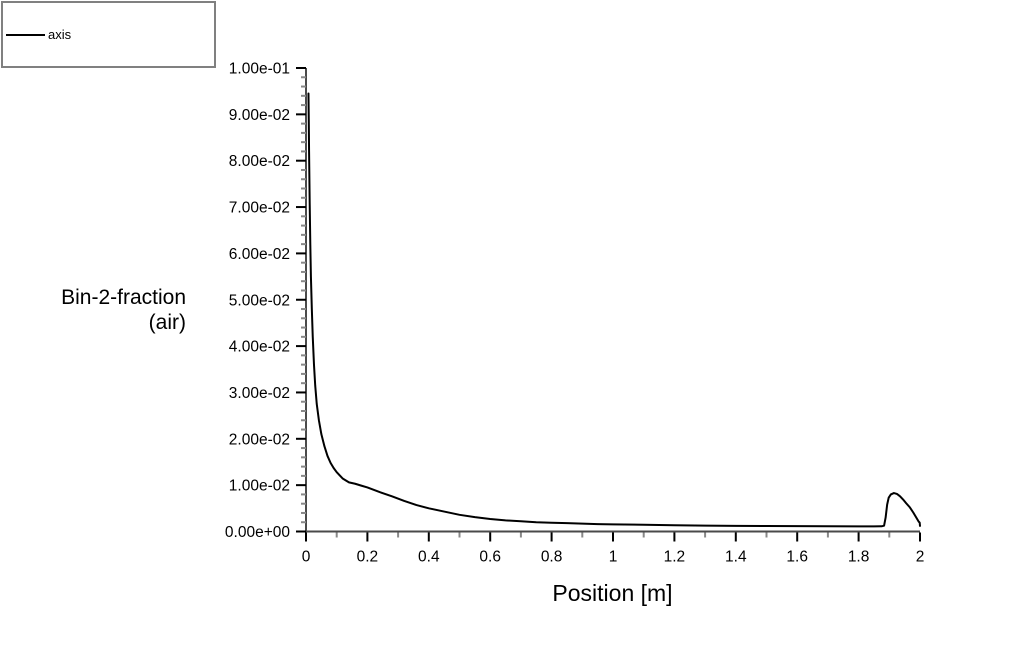 Image resolution: width=1020 pixels, height=664 pixels. I want to click on x-tick-label: 0.8, so click(552, 557).